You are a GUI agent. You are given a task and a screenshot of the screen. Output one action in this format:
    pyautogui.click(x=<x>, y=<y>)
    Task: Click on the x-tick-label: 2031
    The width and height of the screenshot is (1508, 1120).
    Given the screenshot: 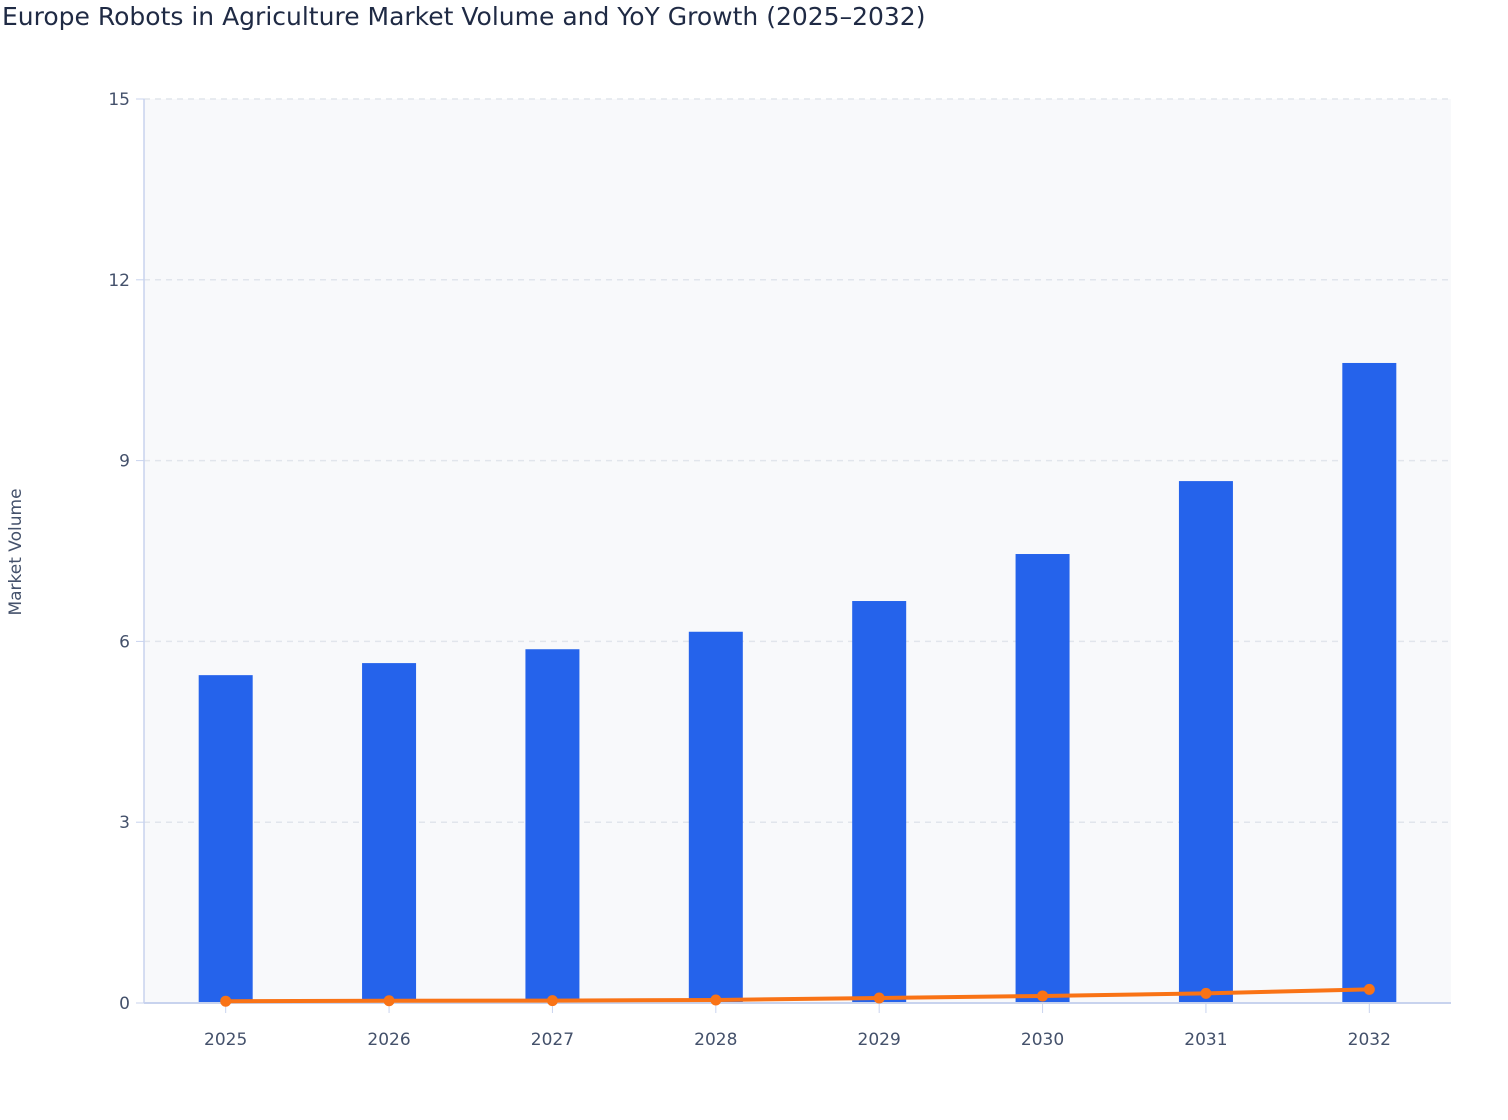 What is the action you would take?
    pyautogui.click(x=1205, y=1040)
    